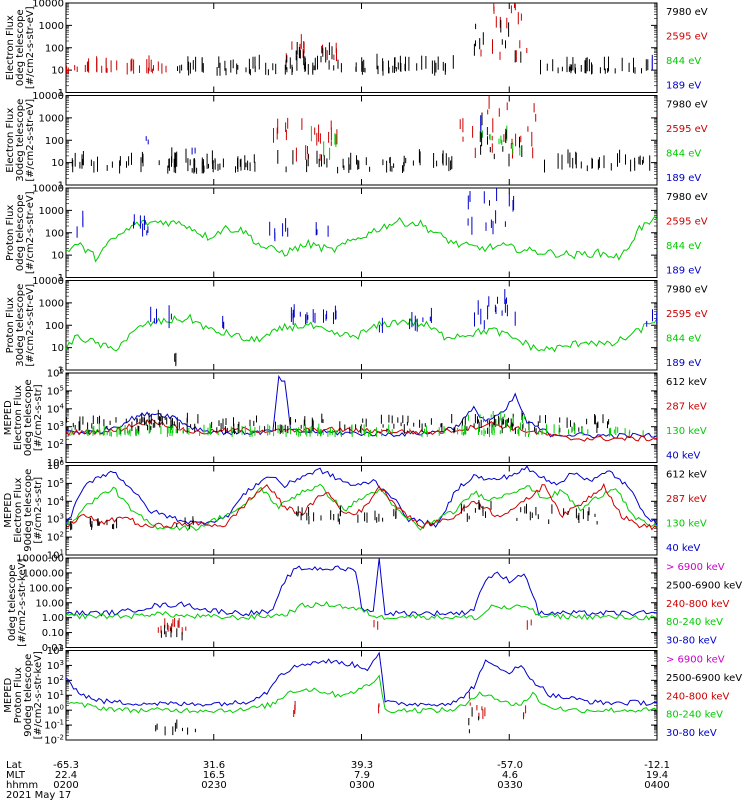  I want to click on y-axis-title: 90deg telescope, so click(28, 510).